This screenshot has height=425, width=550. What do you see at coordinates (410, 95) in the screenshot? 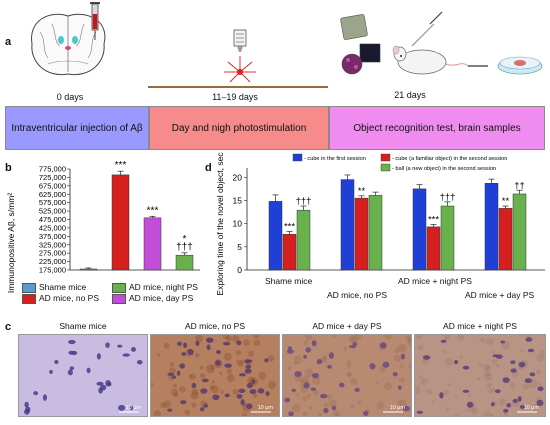
I see `timeline-day-21: 21 days` at bounding box center [410, 95].